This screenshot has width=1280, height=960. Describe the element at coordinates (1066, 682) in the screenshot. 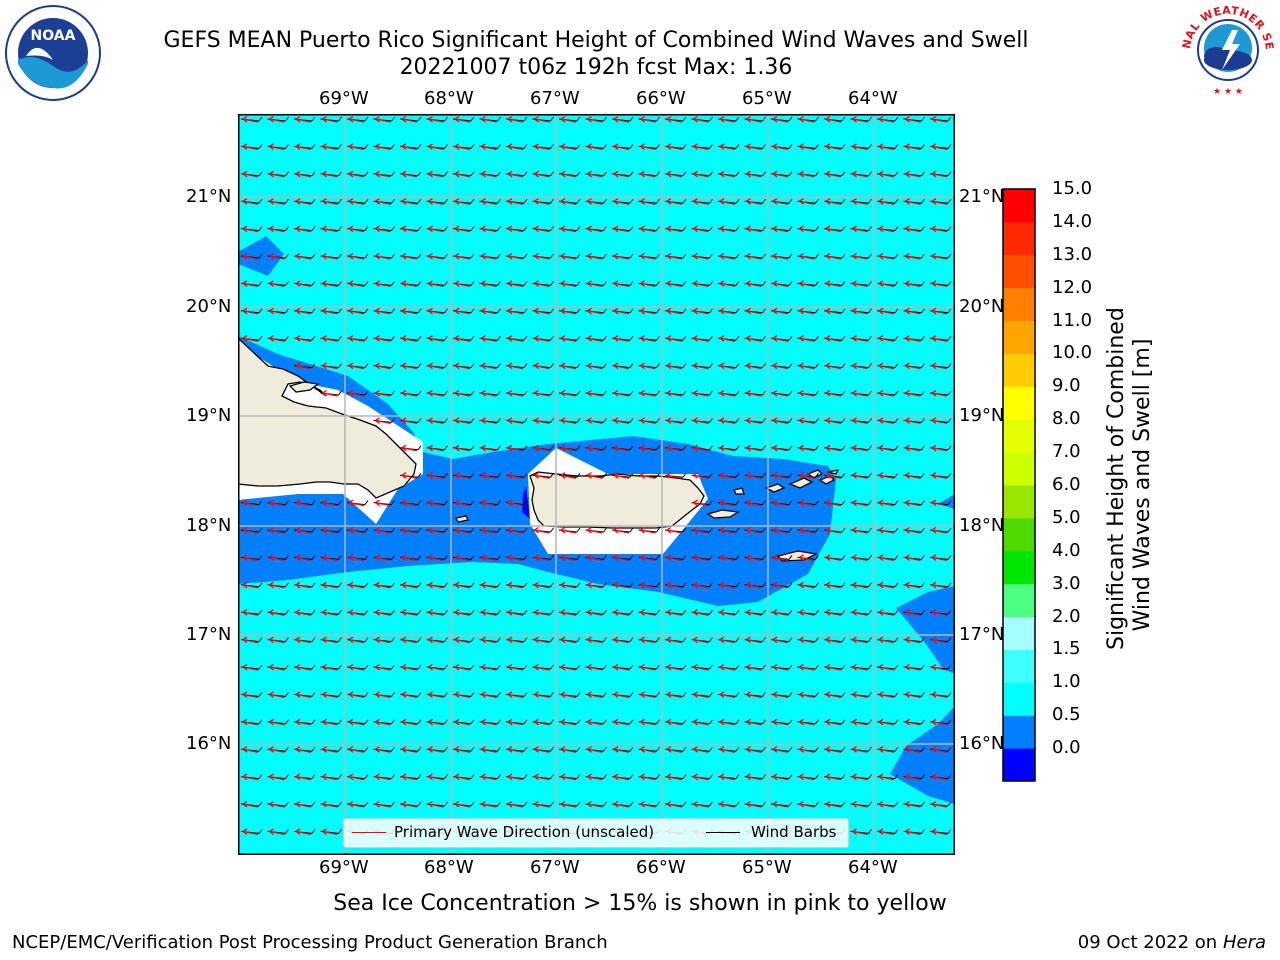

I see `colorbar-tick-label: 1.0` at that location.